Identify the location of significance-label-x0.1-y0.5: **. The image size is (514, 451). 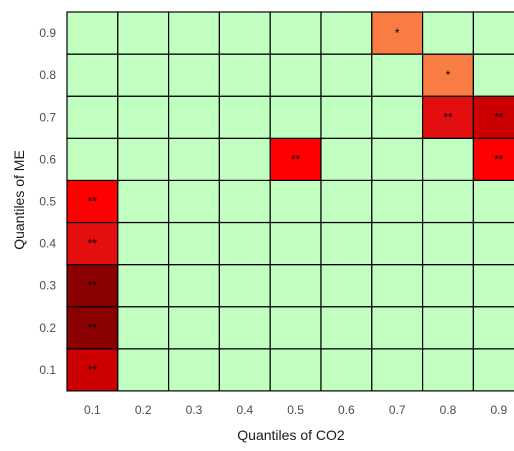
(93, 201).